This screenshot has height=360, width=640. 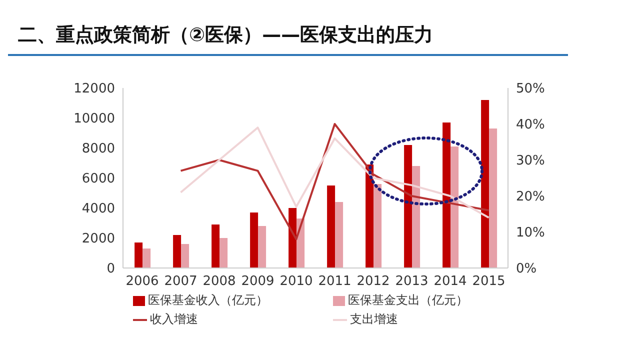 I want to click on y-tick-label: 10000, so click(x=94, y=119).